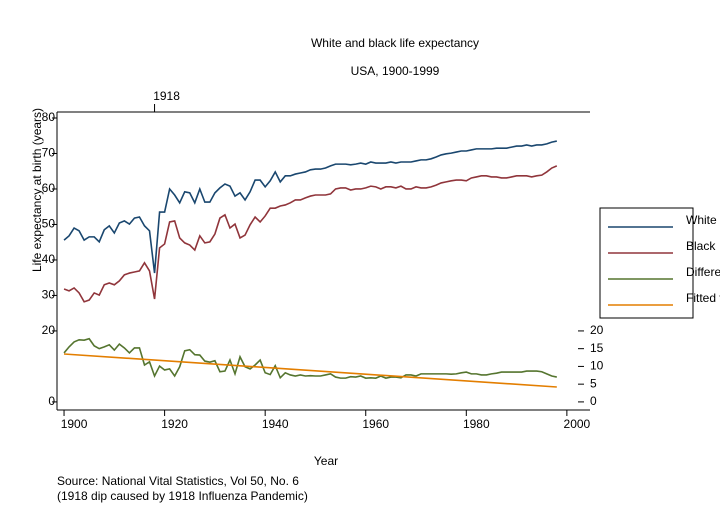 This screenshot has height=523, width=720. I want to click on chart-subtitle: USA, 1900-1999, so click(395, 71).